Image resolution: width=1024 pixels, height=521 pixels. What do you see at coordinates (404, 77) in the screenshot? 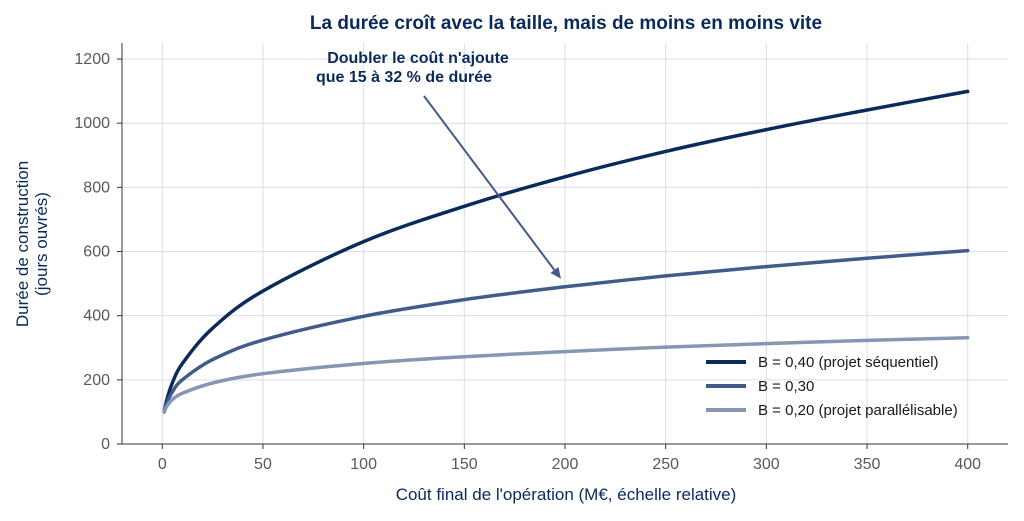
I see `annotation-line-2: que 15 à 32 % de durée` at bounding box center [404, 77].